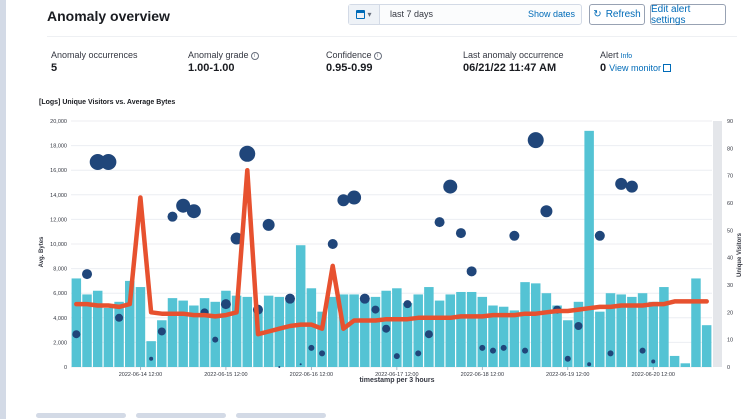  Describe the element at coordinates (396, 375) in the screenshot. I see `x-tick-label: 2022-06-17 12:00` at that location.